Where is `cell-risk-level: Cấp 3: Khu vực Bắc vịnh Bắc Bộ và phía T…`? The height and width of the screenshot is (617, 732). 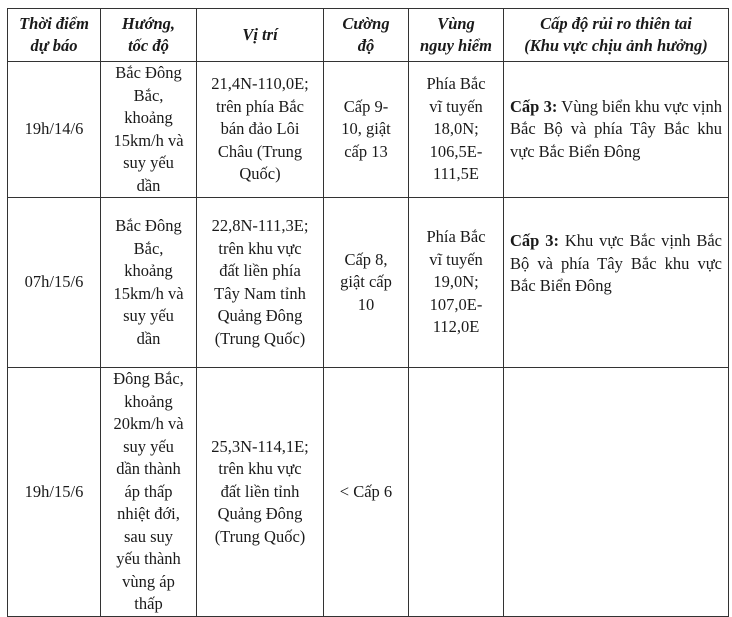
cell-risk-level: Cấp 3: Khu vực Bắc vịnh Bắc Bộ và phía T… is located at coordinates (616, 282).